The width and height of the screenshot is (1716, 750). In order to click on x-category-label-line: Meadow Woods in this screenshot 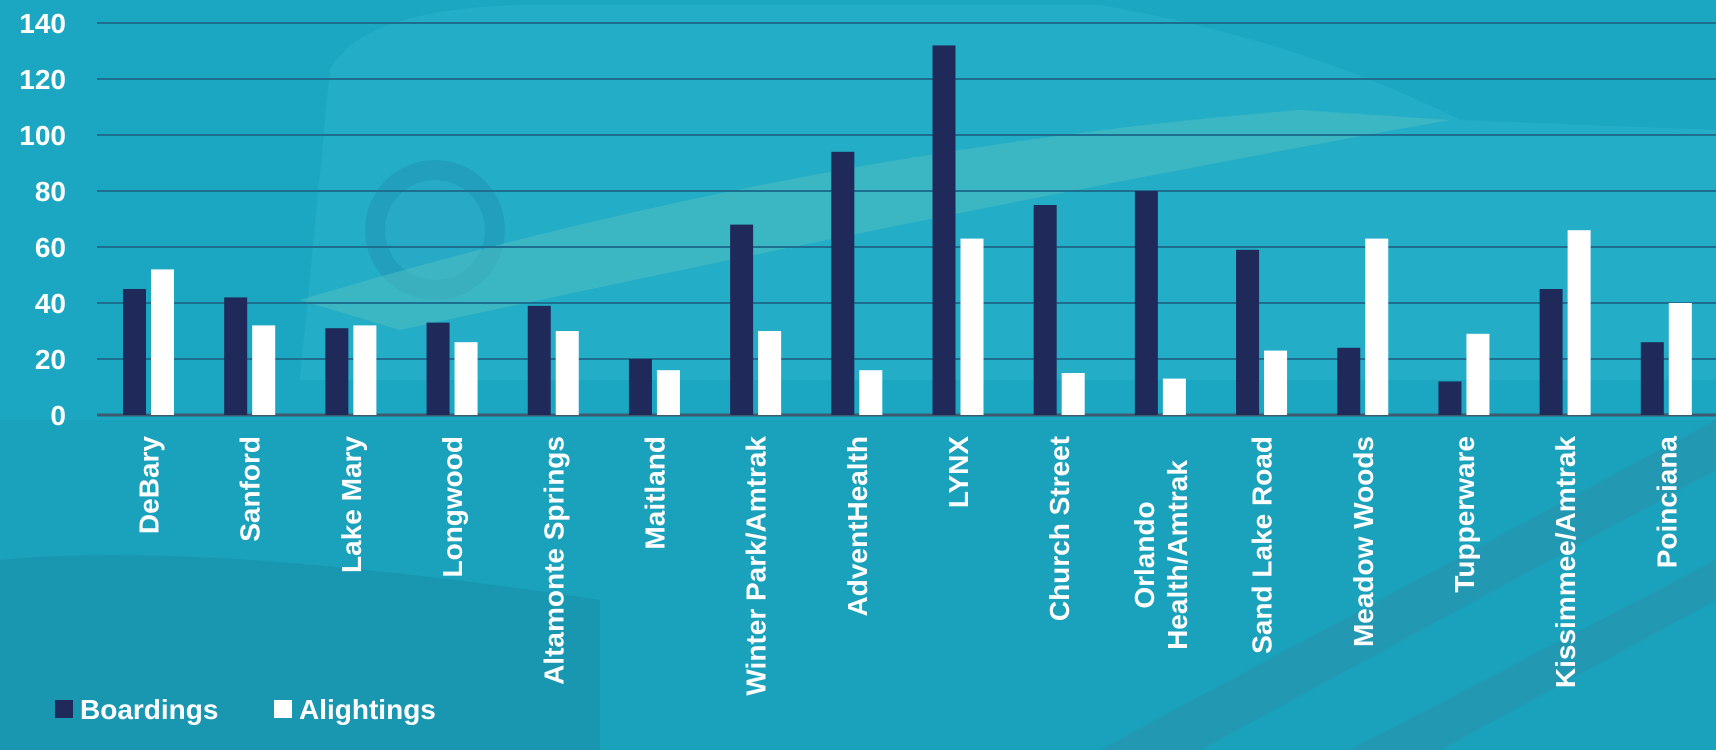, I will do `click(1363, 541)`.